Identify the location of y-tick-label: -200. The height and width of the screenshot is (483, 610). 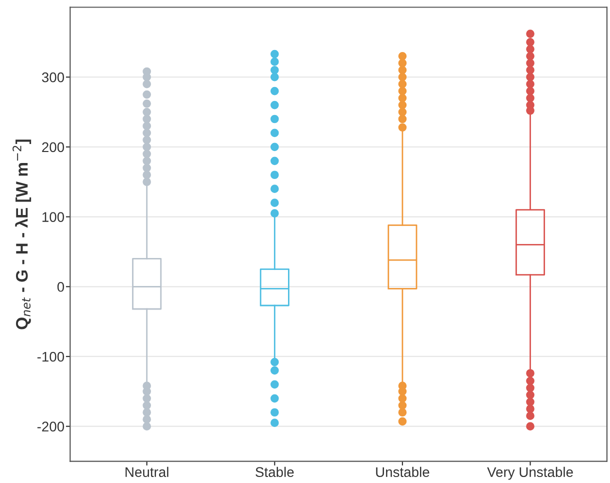
(50, 427).